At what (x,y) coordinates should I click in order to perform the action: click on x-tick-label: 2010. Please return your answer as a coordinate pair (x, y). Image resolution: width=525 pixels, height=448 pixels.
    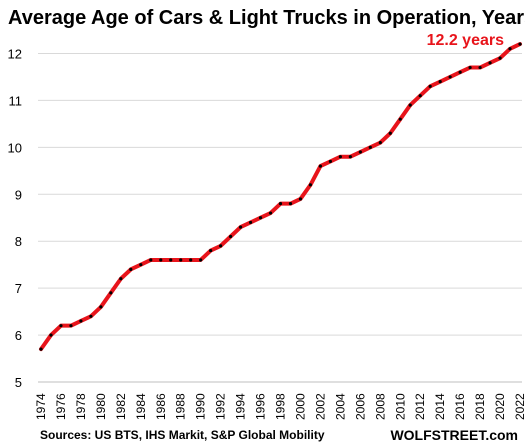
    Looking at the image, I should click on (400, 406).